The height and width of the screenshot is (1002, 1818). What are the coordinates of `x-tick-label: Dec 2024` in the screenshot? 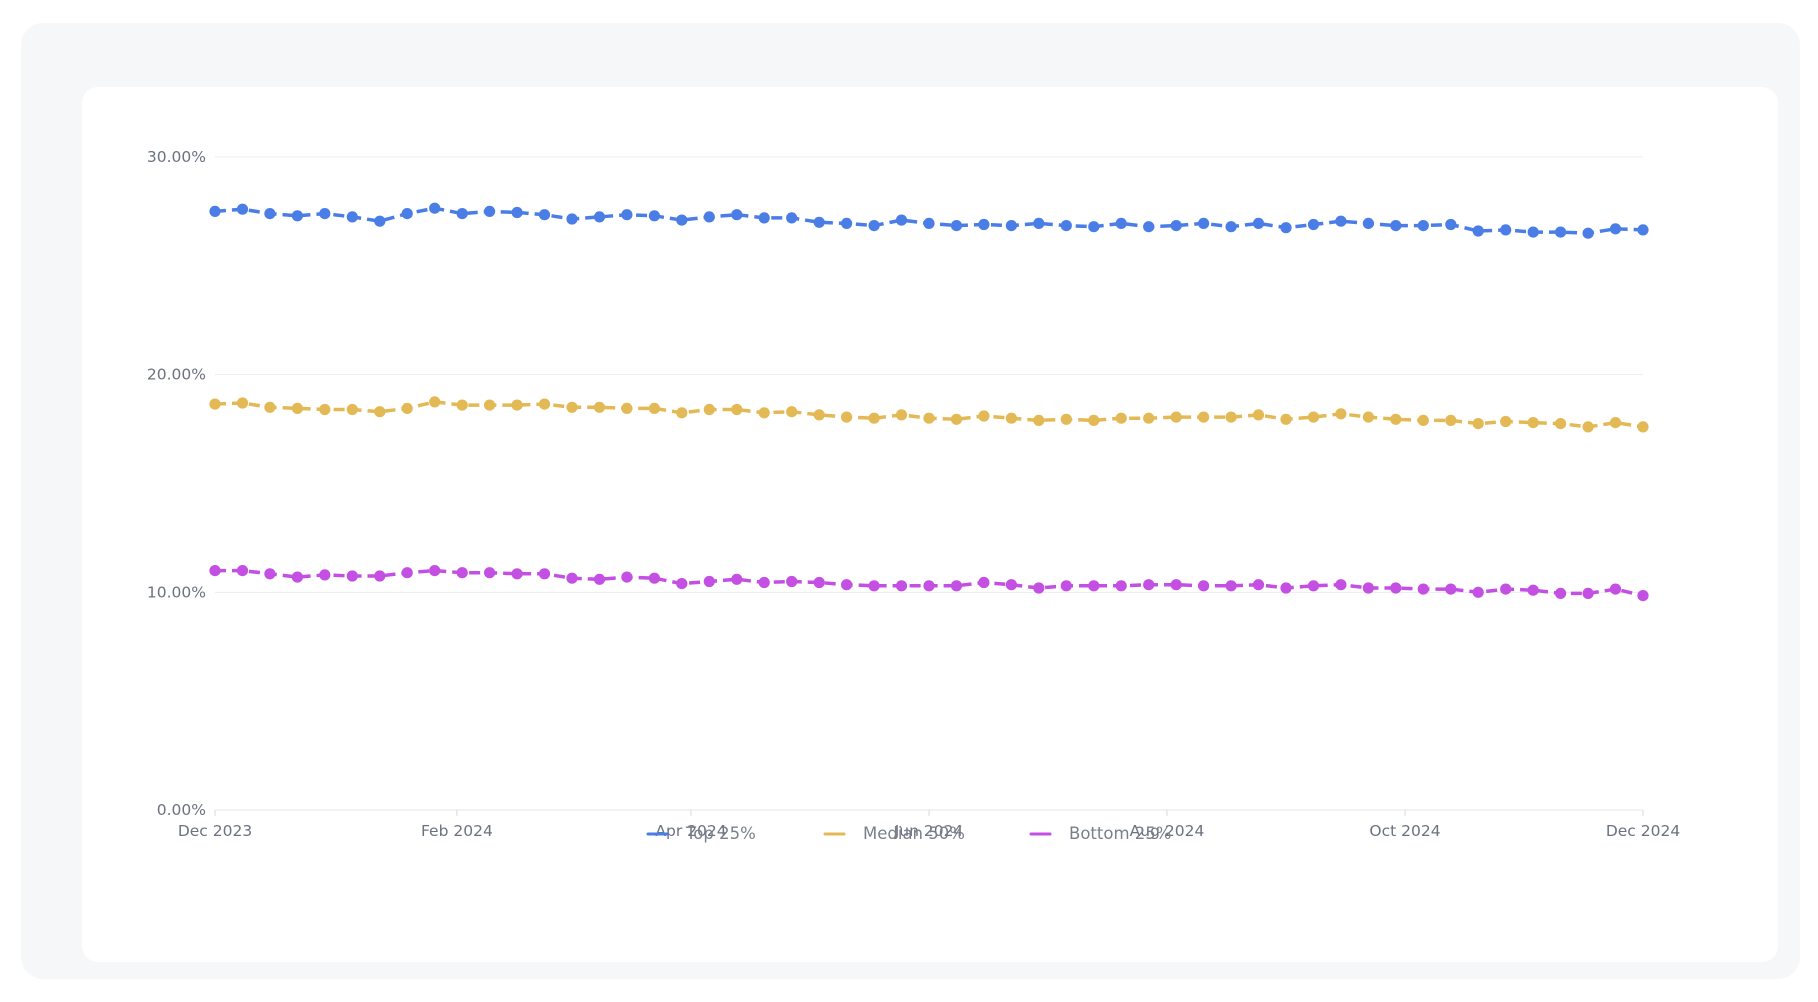 It's located at (1643, 831).